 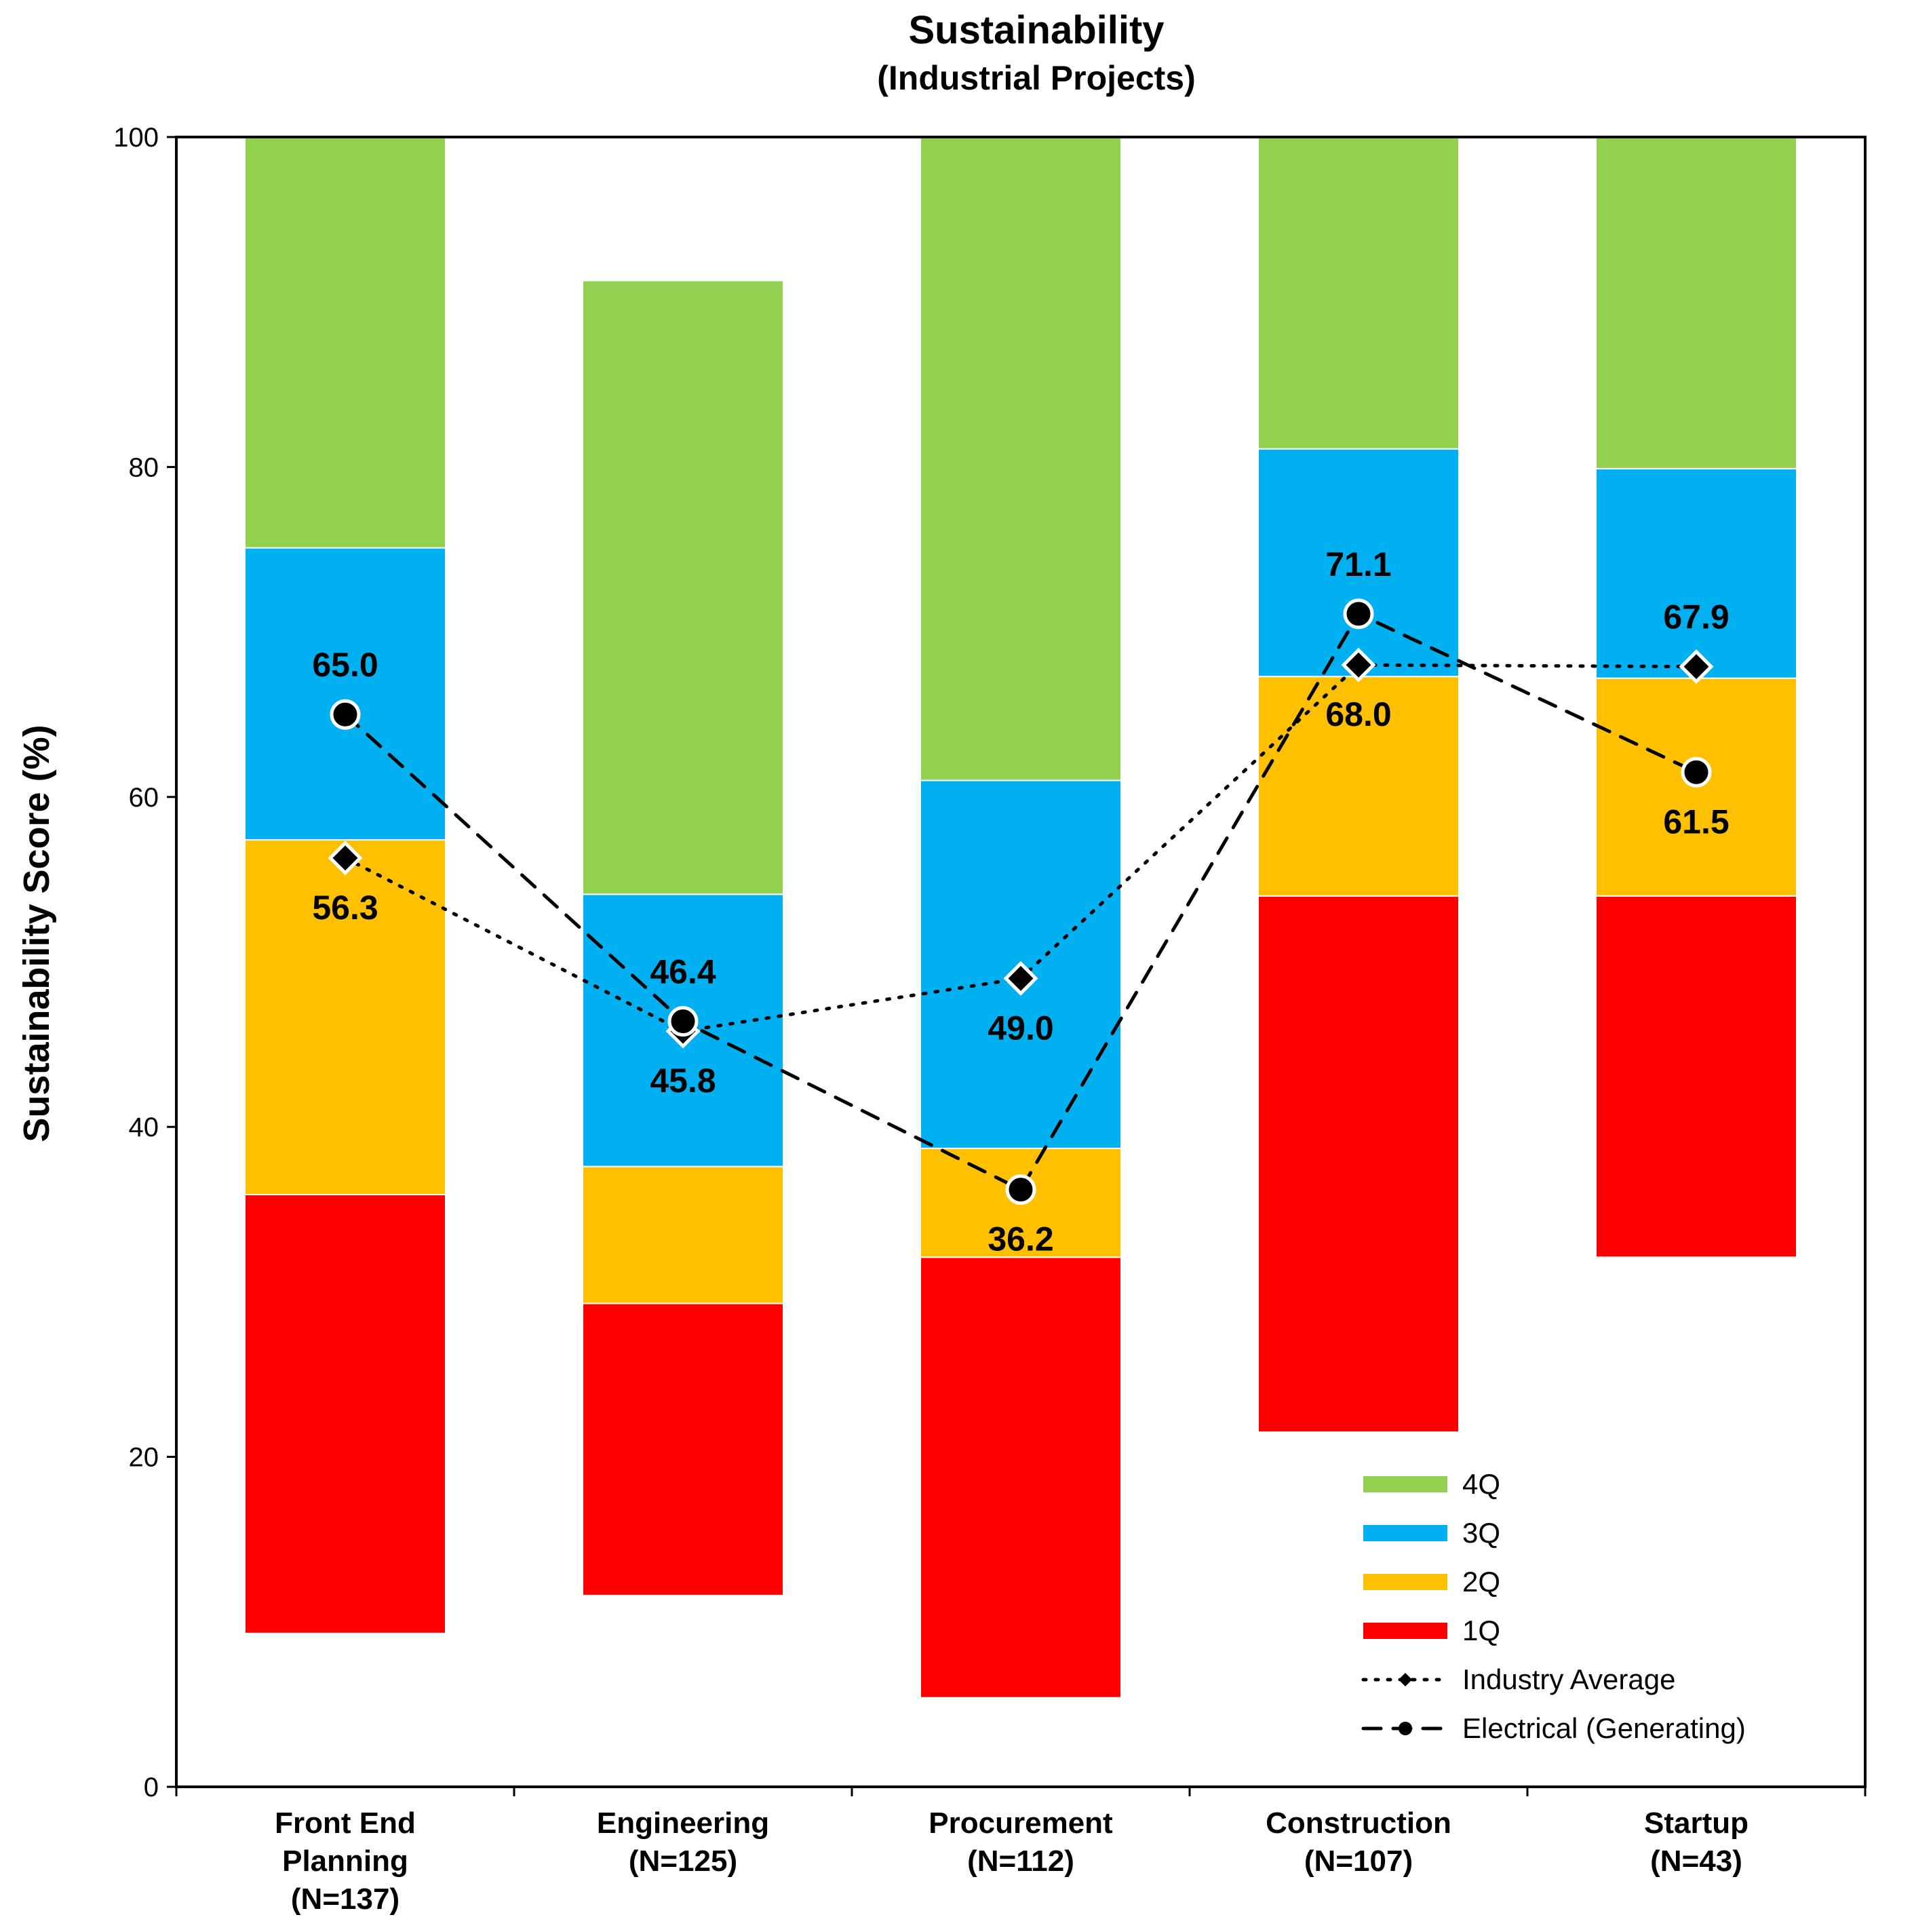 I want to click on data-label-industry-average: 68.0, so click(x=1358, y=714).